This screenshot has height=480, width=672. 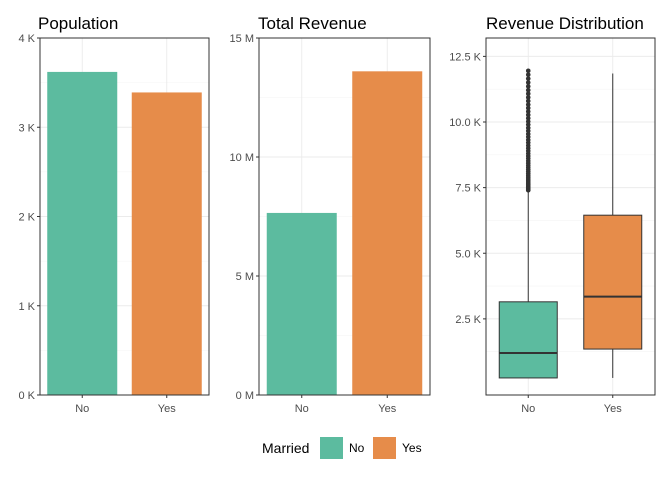 I want to click on y-tick-label: 2.5 K, so click(x=468, y=320).